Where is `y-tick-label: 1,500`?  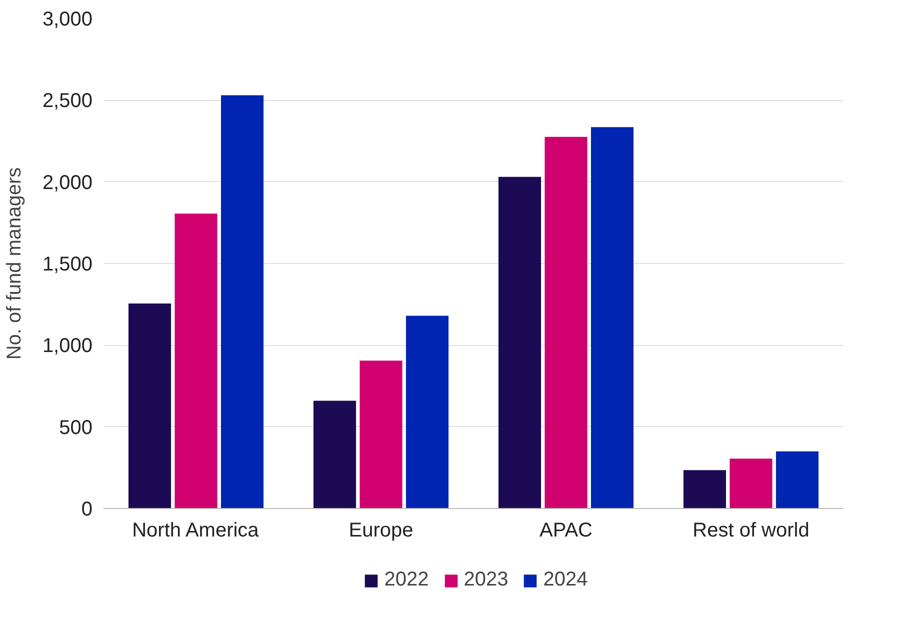 y-tick-label: 1,500 is located at coordinates (67, 265).